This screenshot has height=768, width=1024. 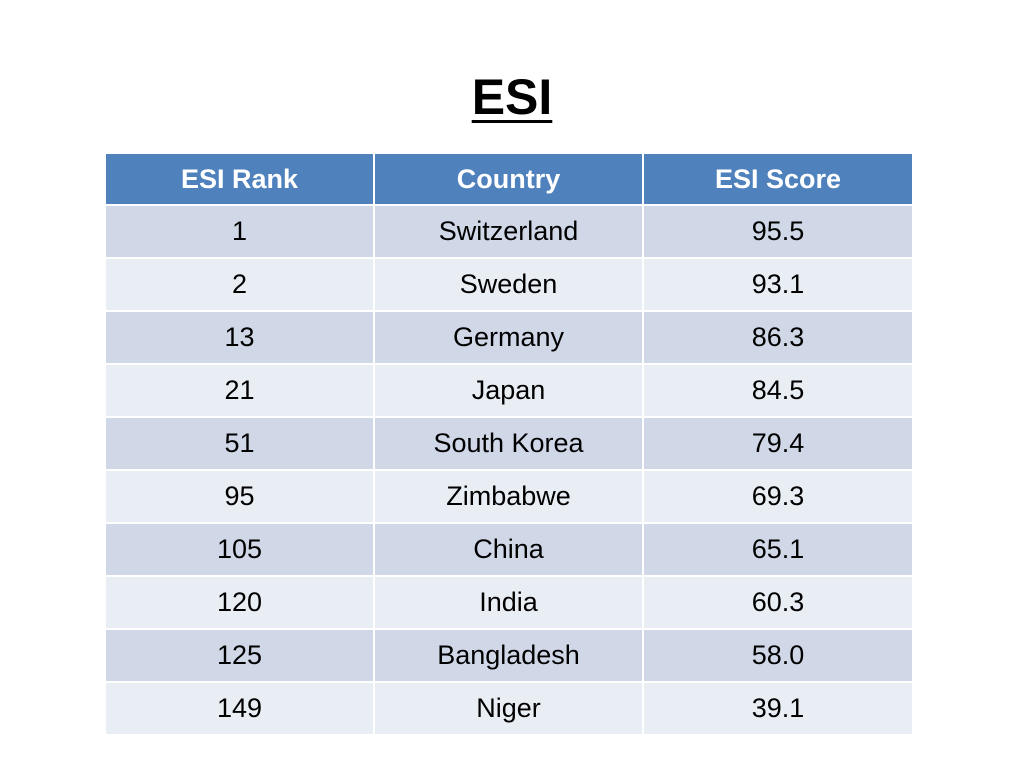 I want to click on table-row: 105 China 65.1, so click(x=509, y=549).